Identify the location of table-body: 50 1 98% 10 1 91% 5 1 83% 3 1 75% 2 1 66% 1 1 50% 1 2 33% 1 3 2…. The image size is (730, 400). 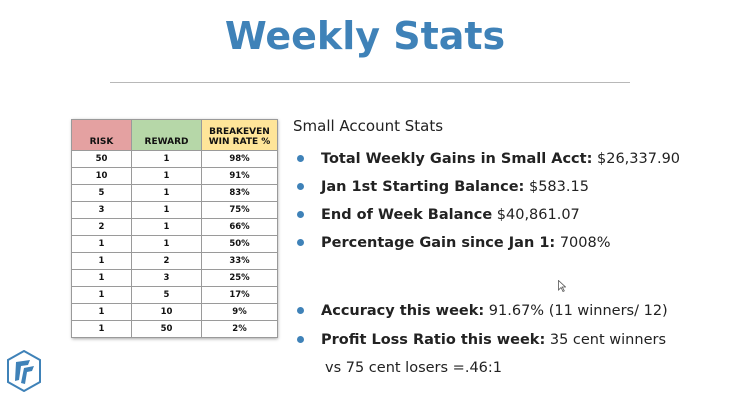
(174, 244).